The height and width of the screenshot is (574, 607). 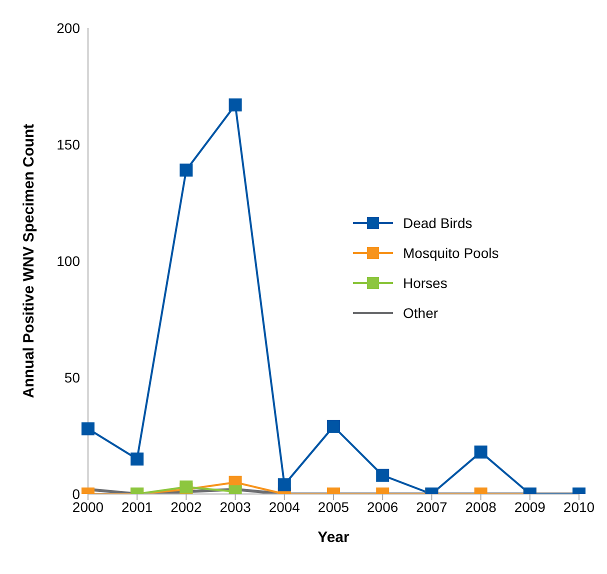 I want to click on y-tick-label: 200, so click(x=68, y=28).